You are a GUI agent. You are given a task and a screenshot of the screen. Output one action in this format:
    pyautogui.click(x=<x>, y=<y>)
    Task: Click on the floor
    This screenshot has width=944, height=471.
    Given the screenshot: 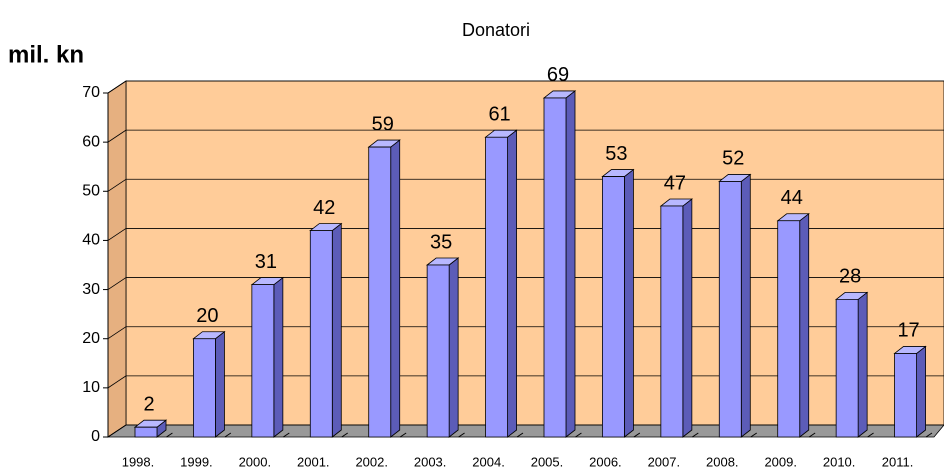 What is the action you would take?
    pyautogui.click(x=525, y=431)
    